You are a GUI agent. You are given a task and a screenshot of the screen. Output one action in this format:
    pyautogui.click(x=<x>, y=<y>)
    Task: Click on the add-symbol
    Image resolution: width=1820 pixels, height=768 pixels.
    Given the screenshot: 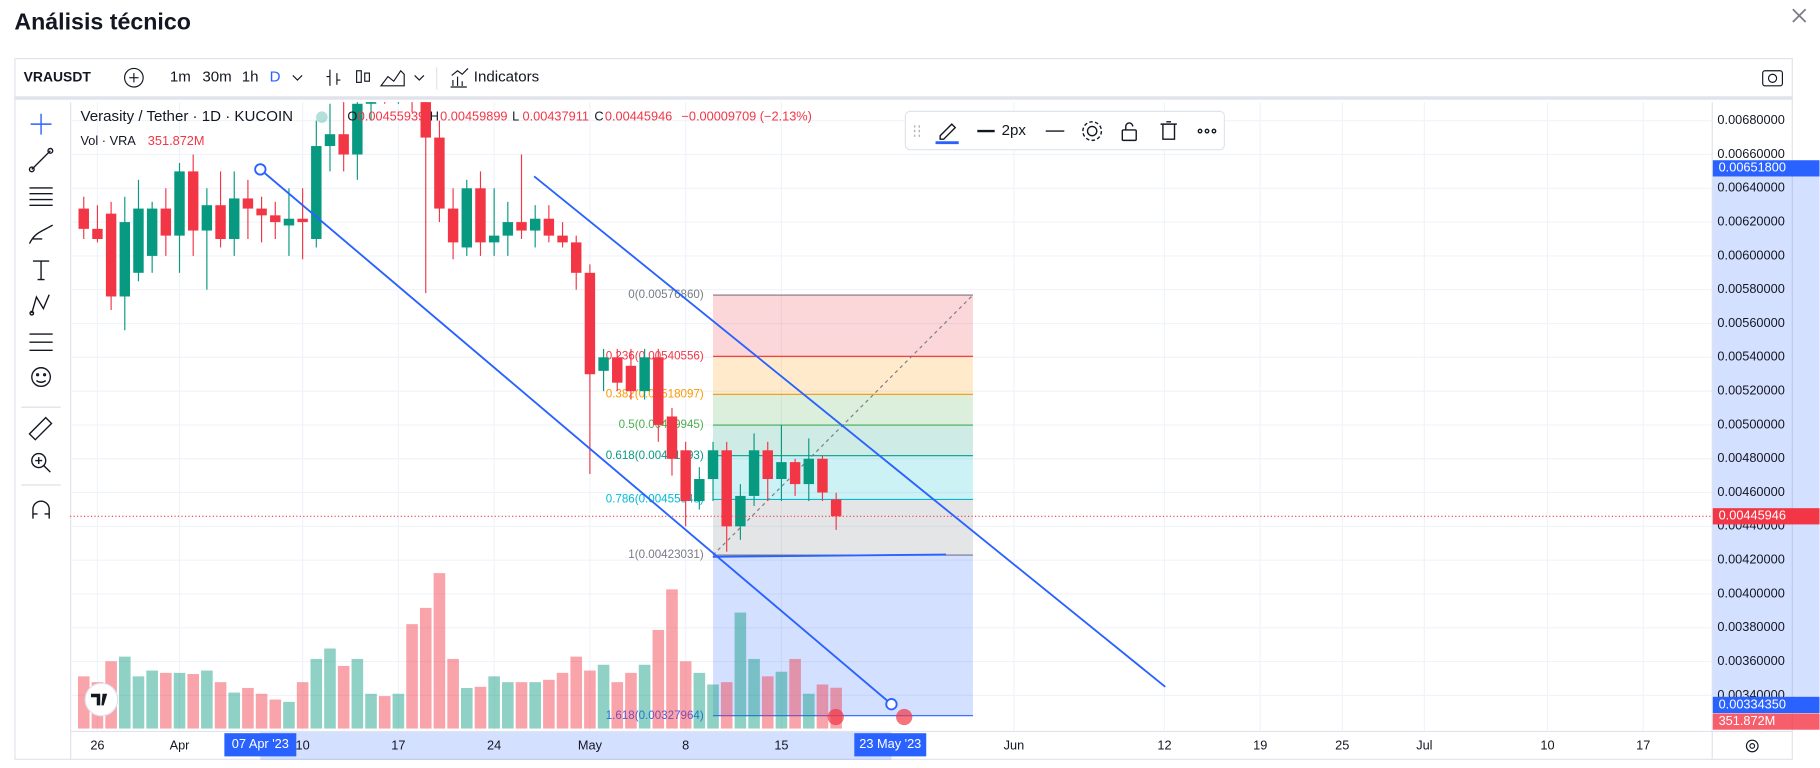 What is the action you would take?
    pyautogui.click(x=134, y=77)
    